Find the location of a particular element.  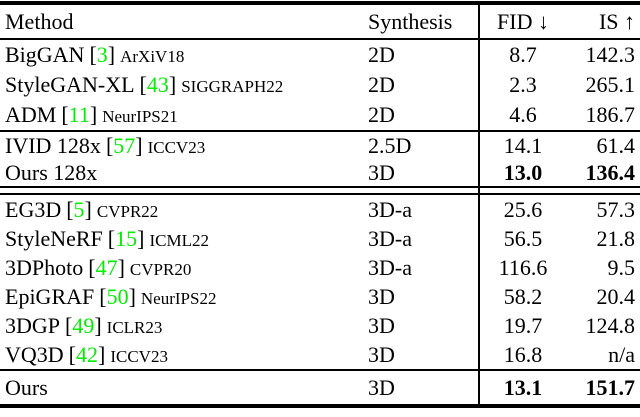

synthesis-cell: 2.5D is located at coordinates (390, 145).